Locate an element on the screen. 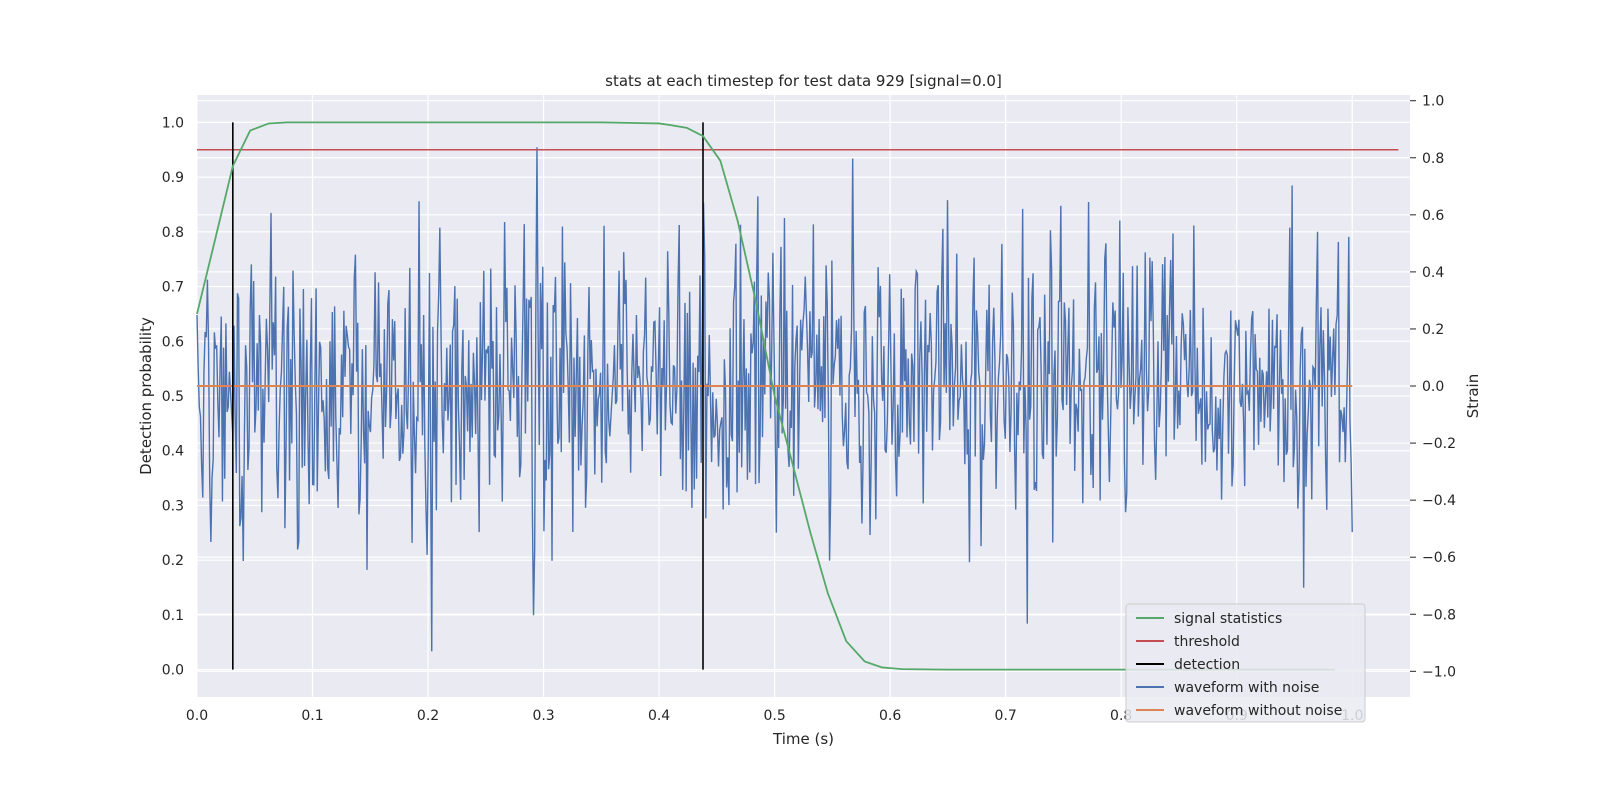 Image resolution: width=1600 pixels, height=800 pixels. y-axis-left-label: Detection probability is located at coordinates (146, 396).